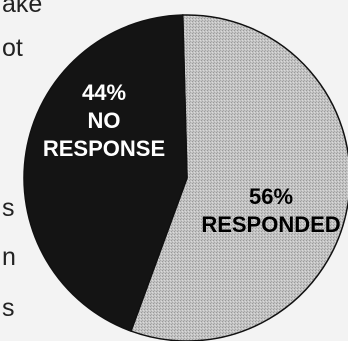  I want to click on slice-label-no-response-line-3: RESPONSE, so click(104, 148).